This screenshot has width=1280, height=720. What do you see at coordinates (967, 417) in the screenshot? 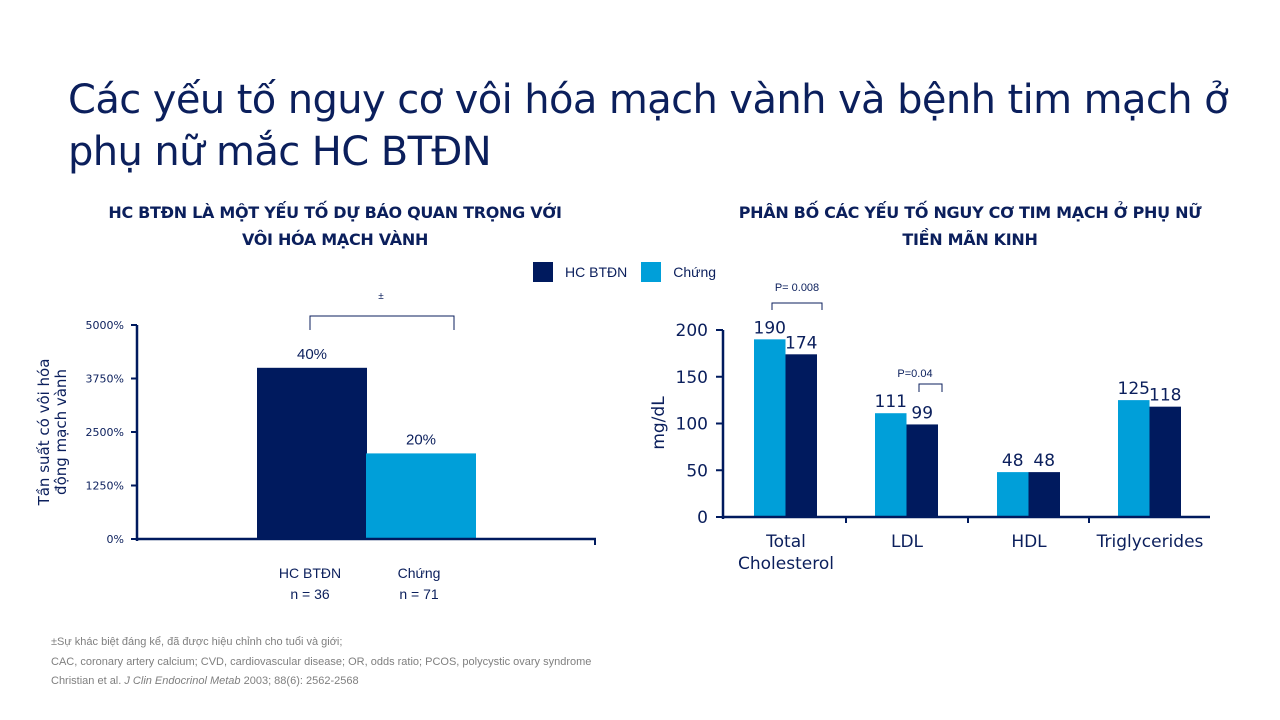
I see `right-bars: 190 111 48 125 174 99 48 118` at bounding box center [967, 417].